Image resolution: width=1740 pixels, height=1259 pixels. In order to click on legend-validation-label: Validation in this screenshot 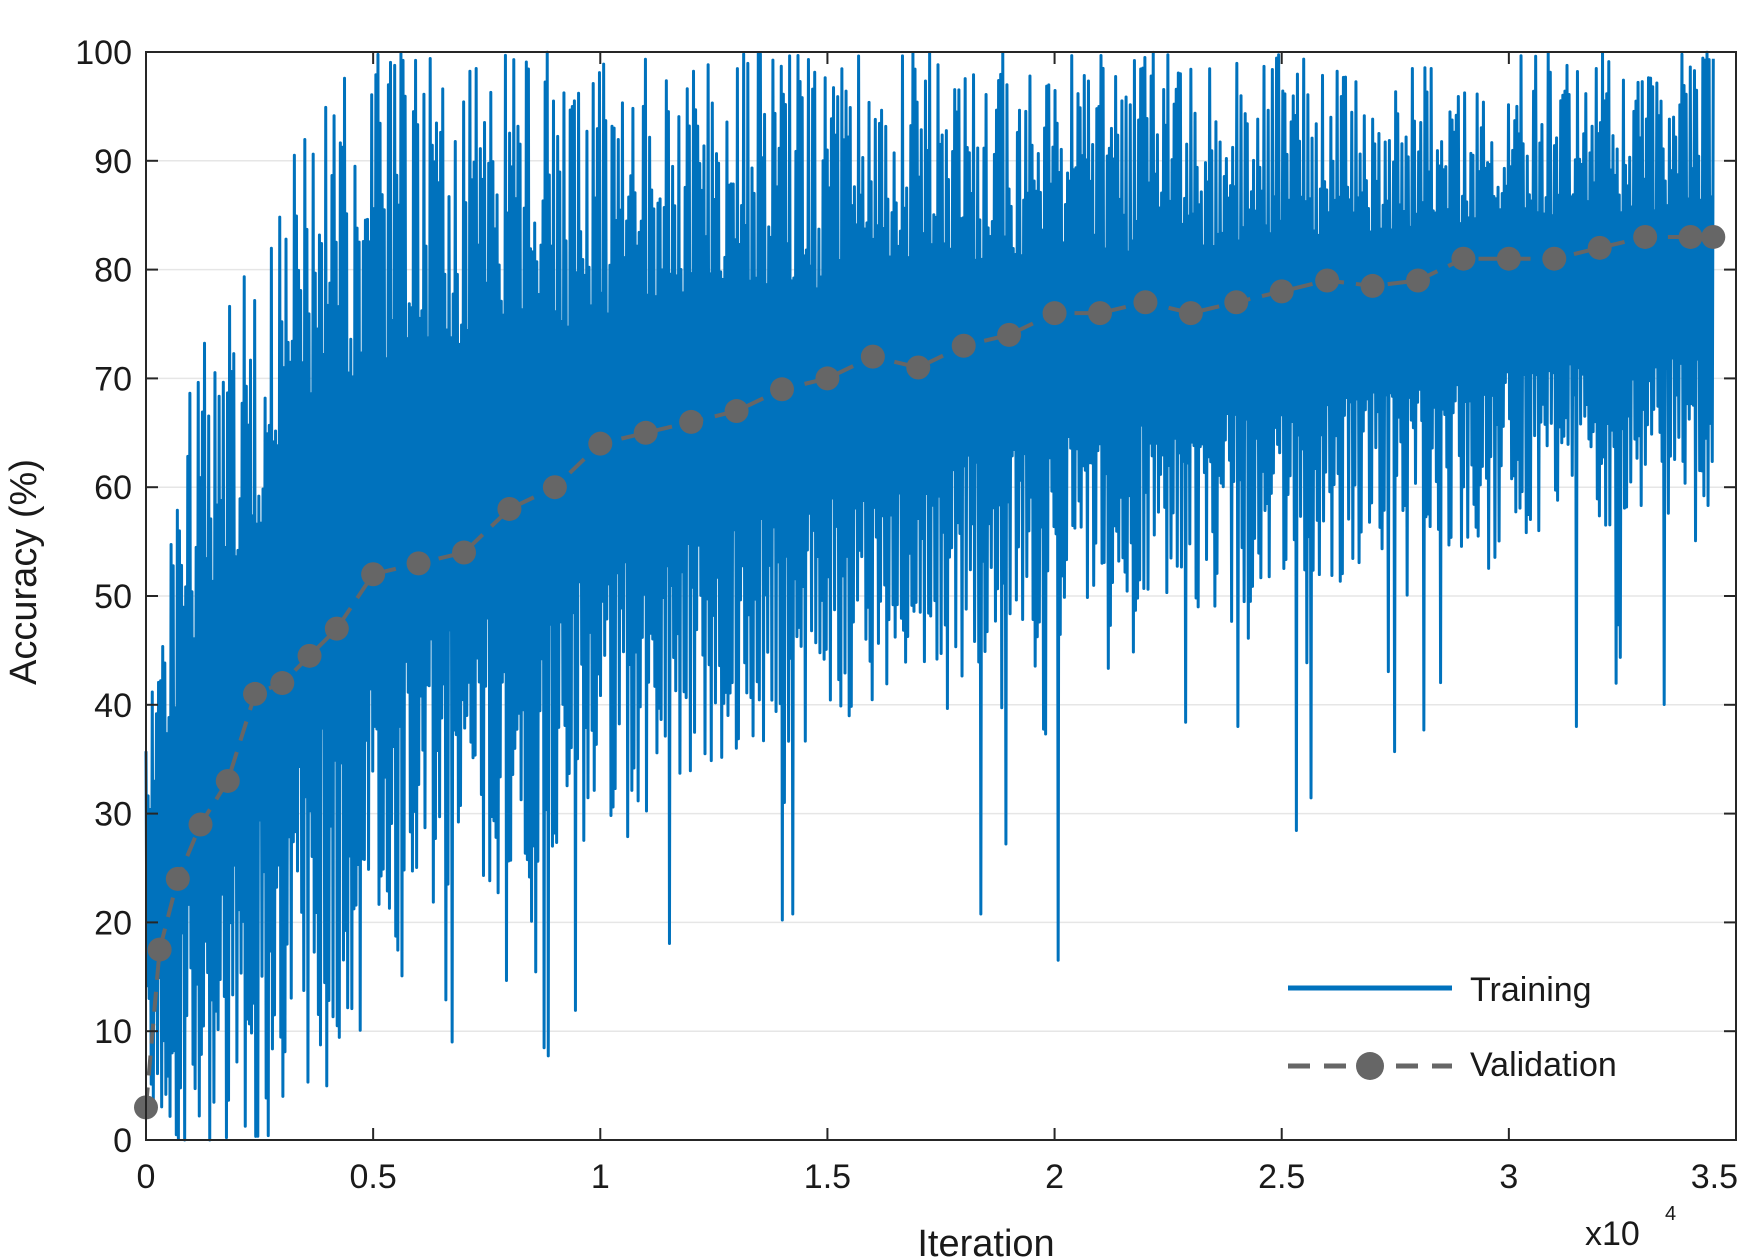, I will do `click(1543, 1065)`.